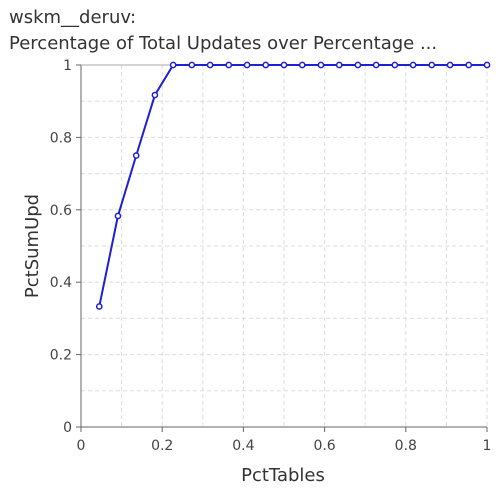 This screenshot has width=500, height=500. What do you see at coordinates (67, 428) in the screenshot?
I see `y-tick-label: 0` at bounding box center [67, 428].